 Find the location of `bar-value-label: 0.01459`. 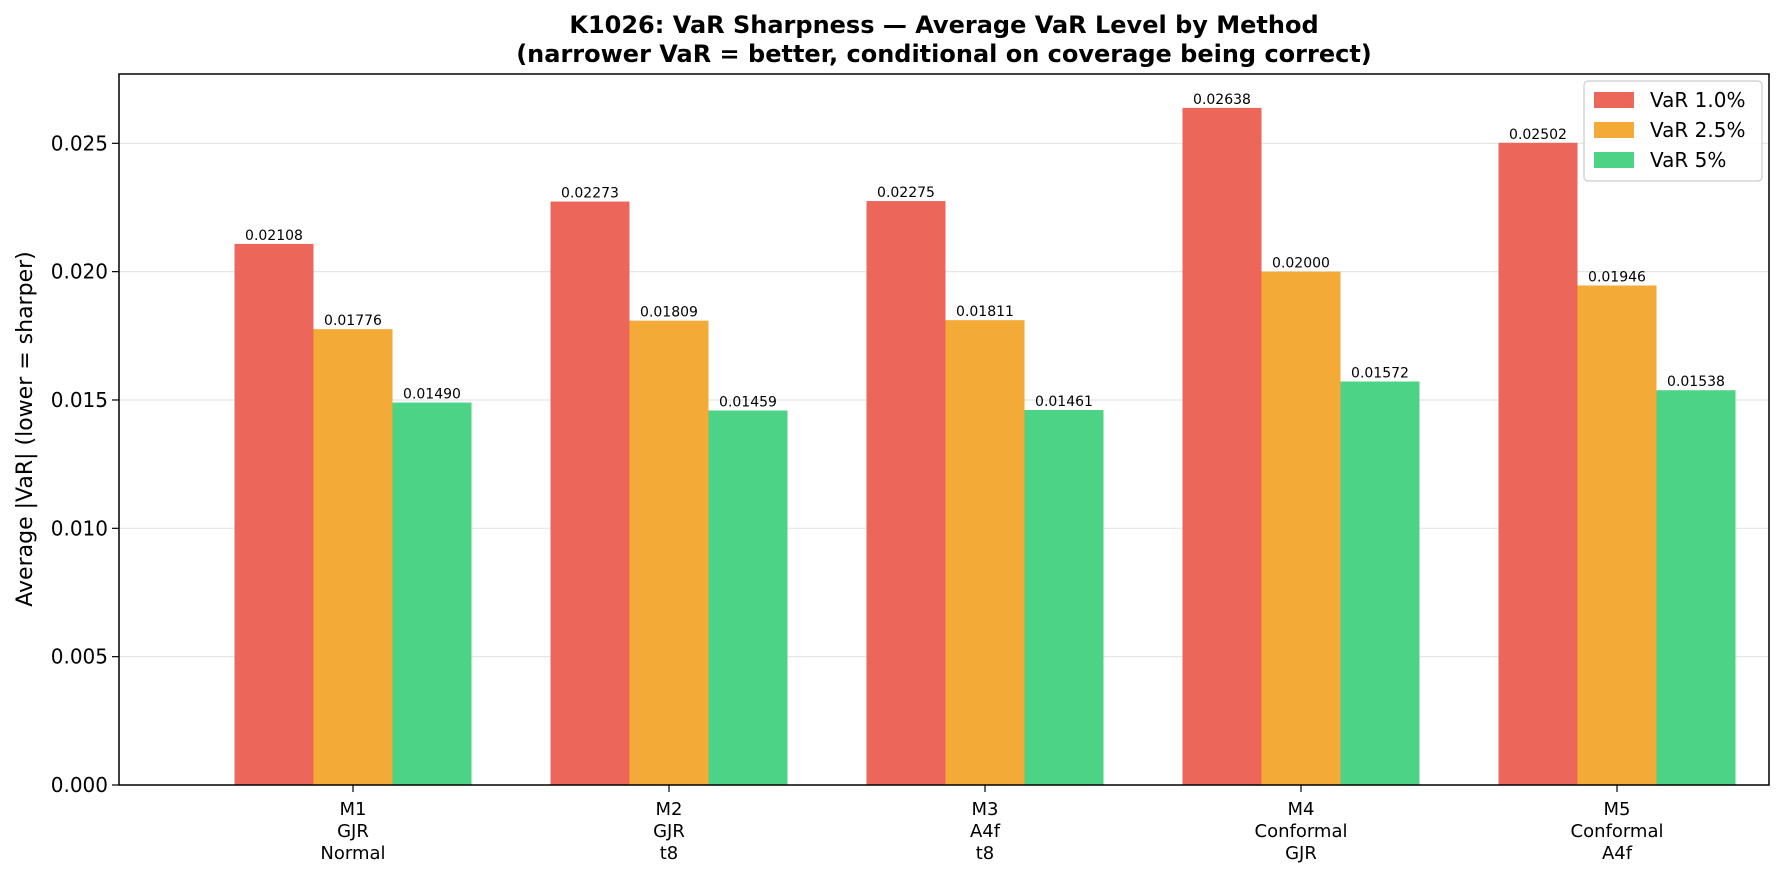

bar-value-label: 0.01459 is located at coordinates (748, 403).